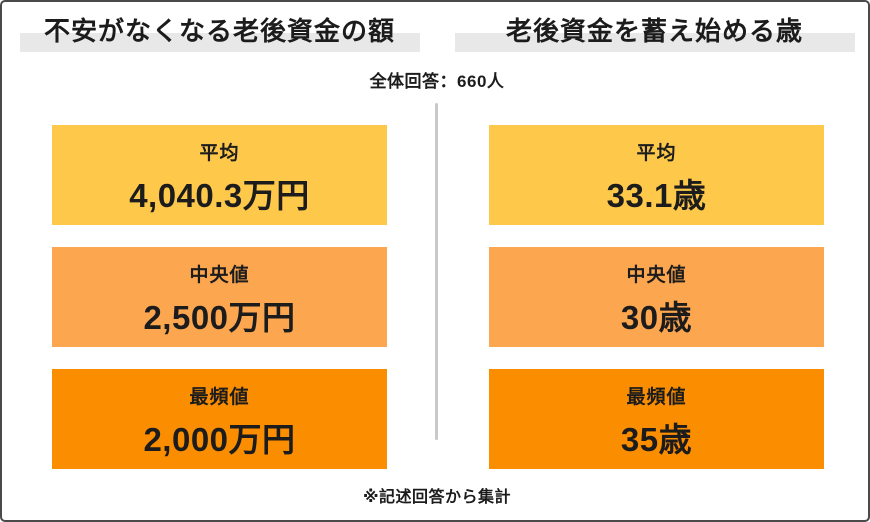 Image resolution: width=870 pixels, height=522 pixels. What do you see at coordinates (656, 317) in the screenshot?
I see `stat-value-age-median: 30歳` at bounding box center [656, 317].